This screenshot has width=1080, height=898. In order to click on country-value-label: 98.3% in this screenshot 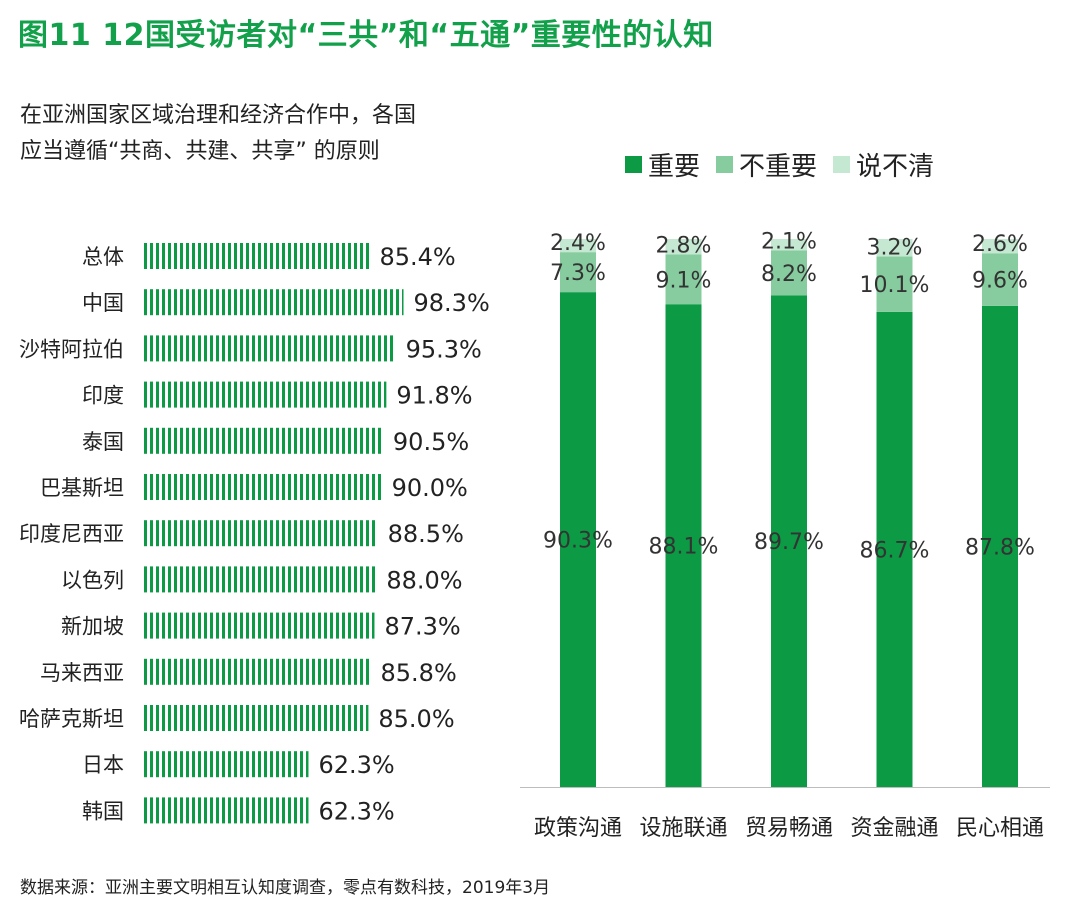, I will do `click(452, 303)`.